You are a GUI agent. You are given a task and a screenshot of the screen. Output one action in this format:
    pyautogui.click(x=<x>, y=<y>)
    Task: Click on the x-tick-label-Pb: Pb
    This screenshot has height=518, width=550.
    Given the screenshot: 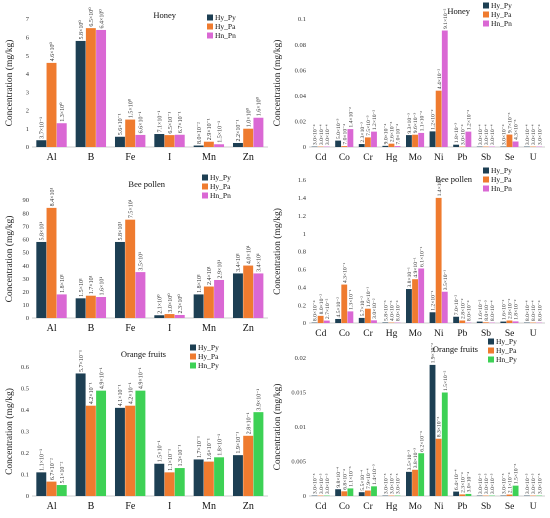 What is the action you would take?
    pyautogui.click(x=462, y=334)
    